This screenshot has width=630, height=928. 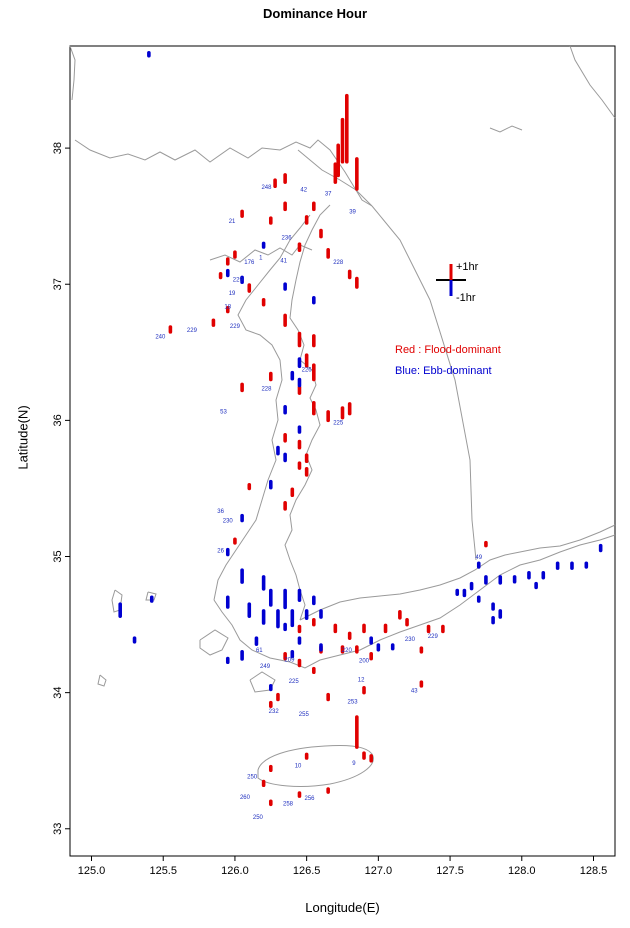 I want to click on x-tick-label: 128.5, so click(x=594, y=871).